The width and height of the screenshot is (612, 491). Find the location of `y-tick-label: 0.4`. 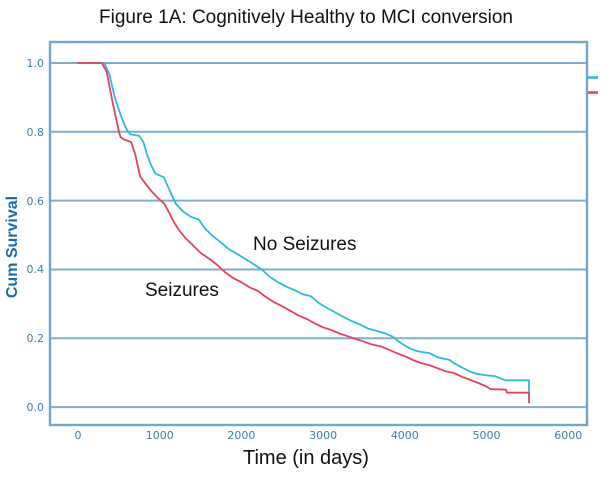

y-tick-label: 0.4 is located at coordinates (35, 270).